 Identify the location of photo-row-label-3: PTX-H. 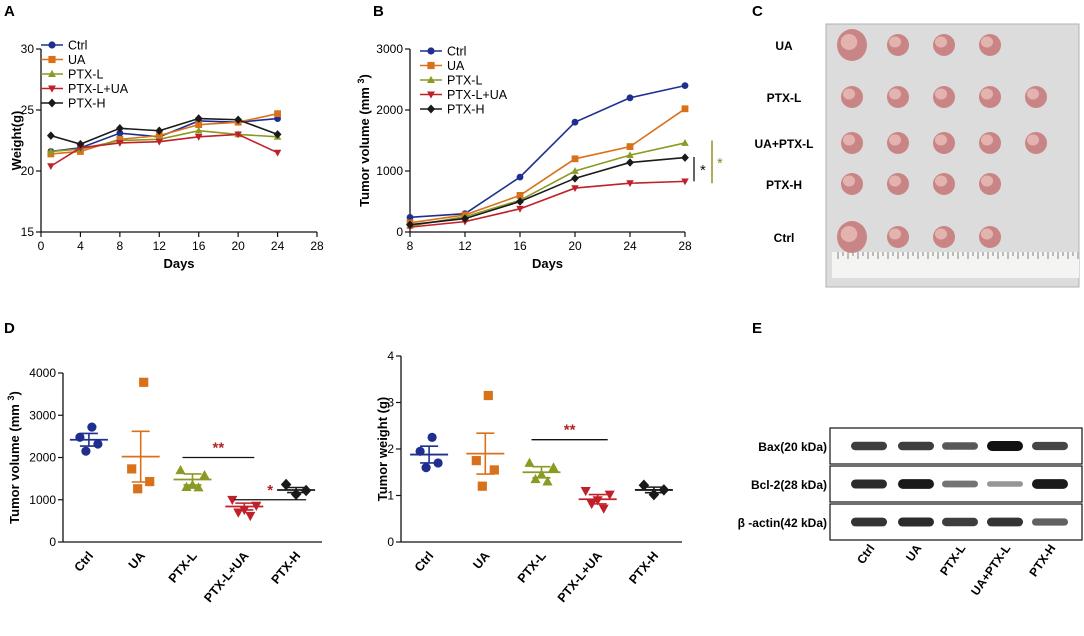
(784, 185).